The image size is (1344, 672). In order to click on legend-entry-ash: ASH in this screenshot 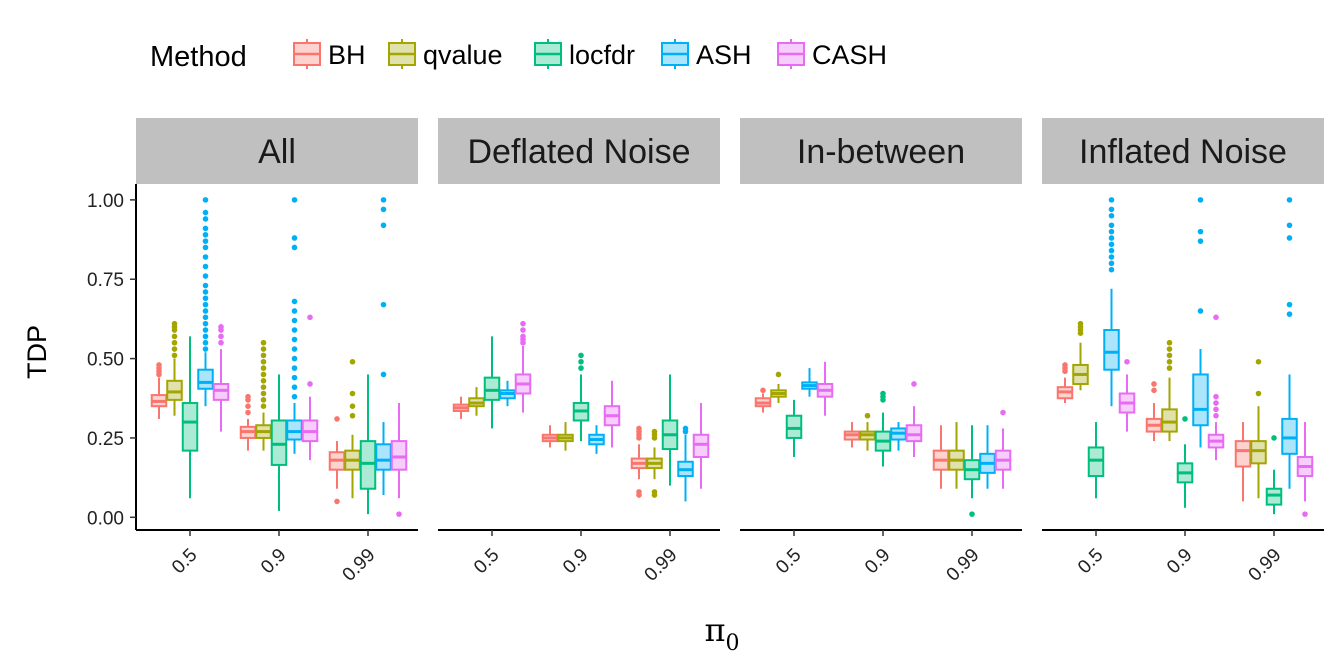, I will do `click(706, 54)`.